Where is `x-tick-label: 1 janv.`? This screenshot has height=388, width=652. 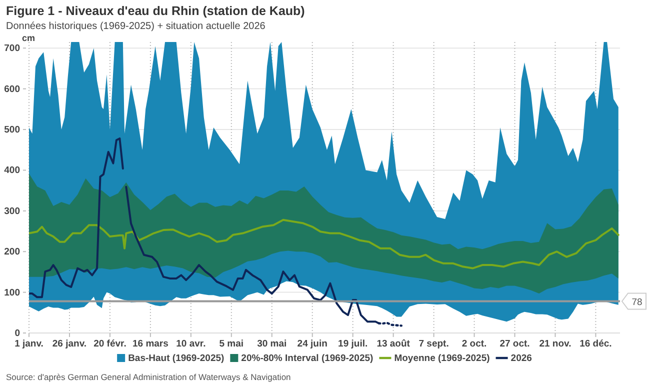 x-tick-label: 1 janv. is located at coordinates (29, 344).